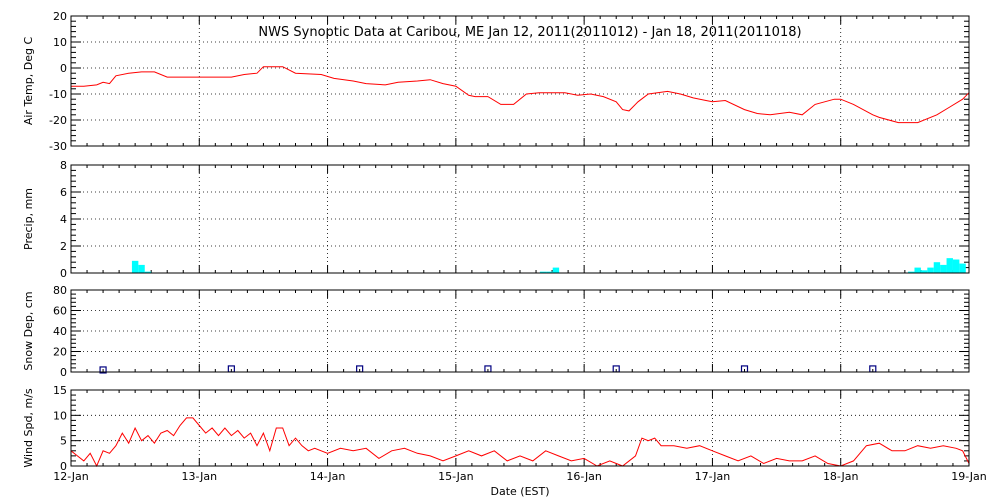  I want to click on y-tick-label: 60, so click(60, 311).